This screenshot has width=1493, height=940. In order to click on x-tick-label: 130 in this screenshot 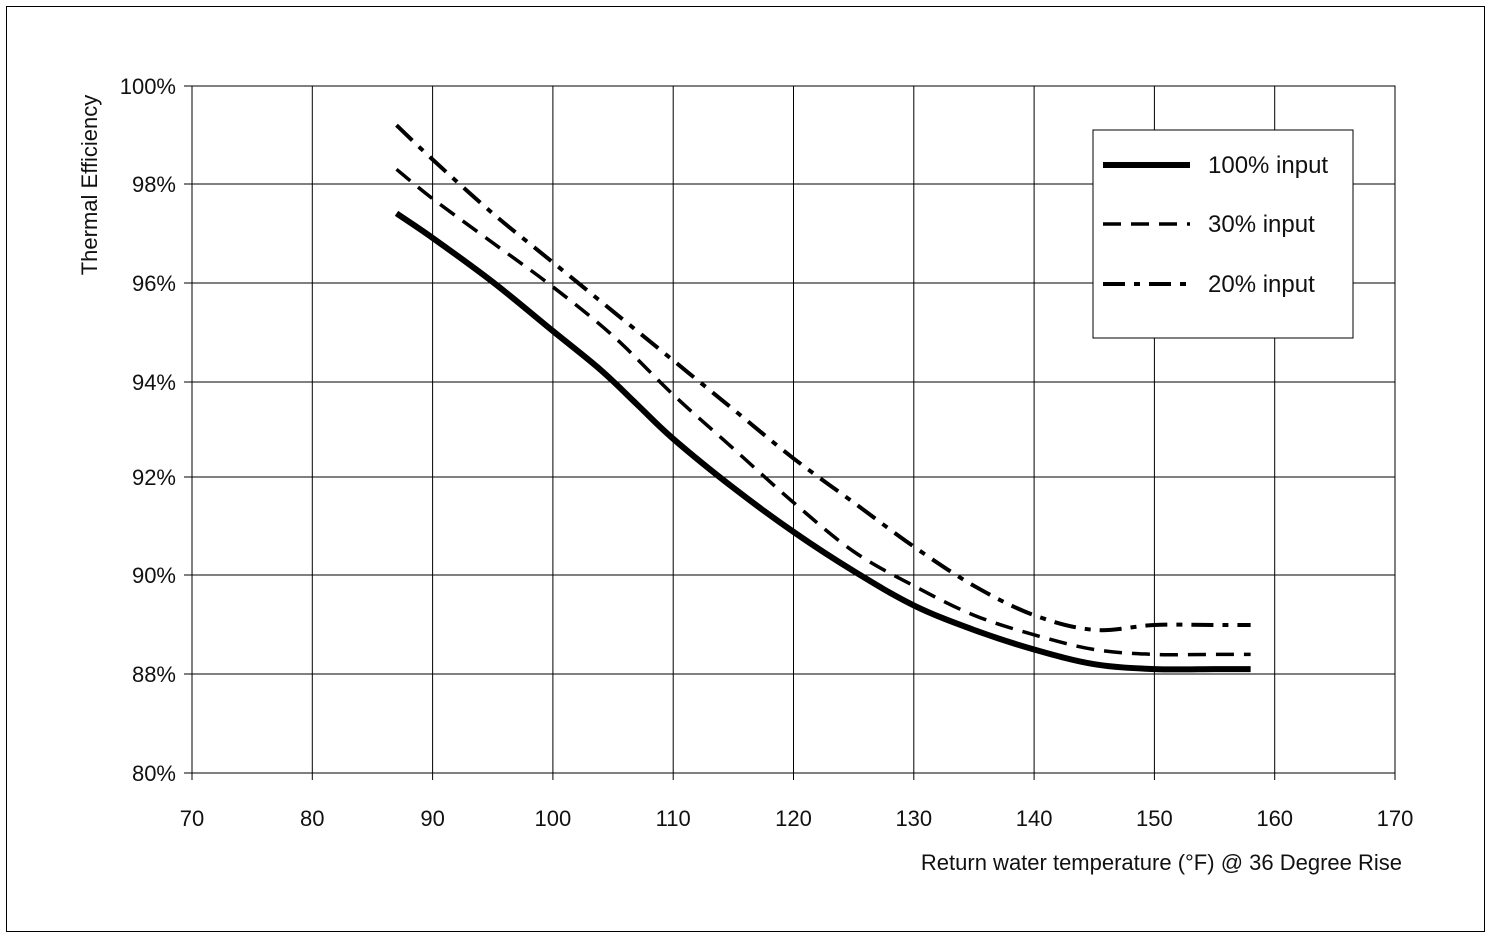, I will do `click(913, 818)`.